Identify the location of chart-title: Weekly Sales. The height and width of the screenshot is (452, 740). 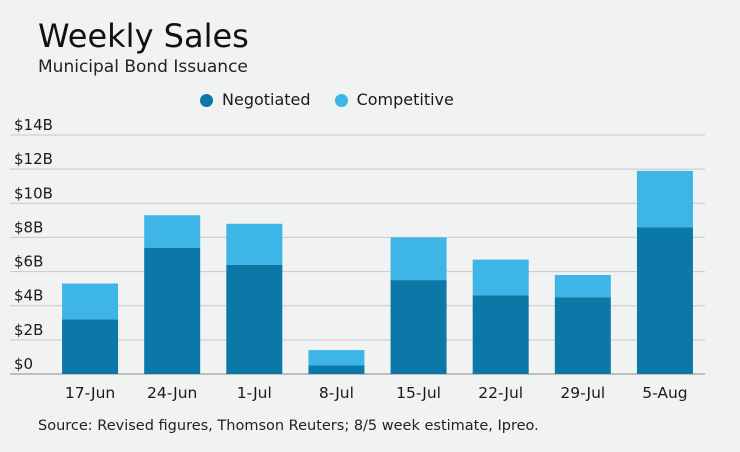
(143, 36).